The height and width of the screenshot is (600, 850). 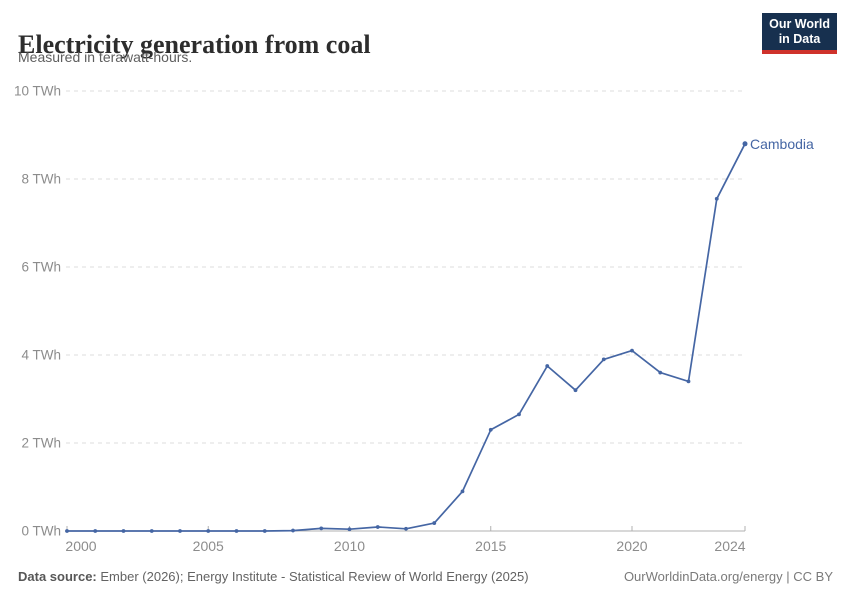 I want to click on y-tick-label: 4 TWh, so click(x=41, y=355).